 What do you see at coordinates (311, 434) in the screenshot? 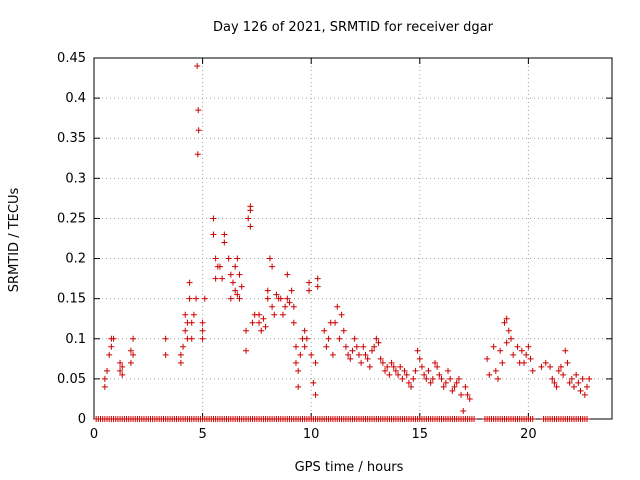
I see `x-tick-label: 10` at bounding box center [311, 434].